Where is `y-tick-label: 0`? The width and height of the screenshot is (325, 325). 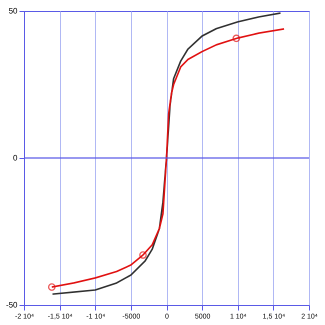 y-tick-label: 0 is located at coordinates (15, 158).